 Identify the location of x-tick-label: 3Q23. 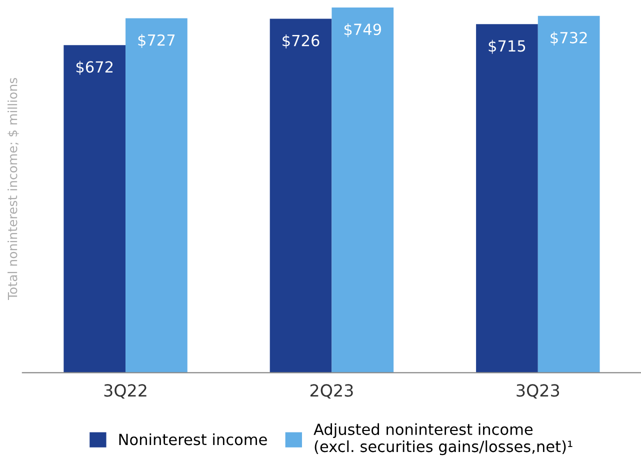
(538, 391).